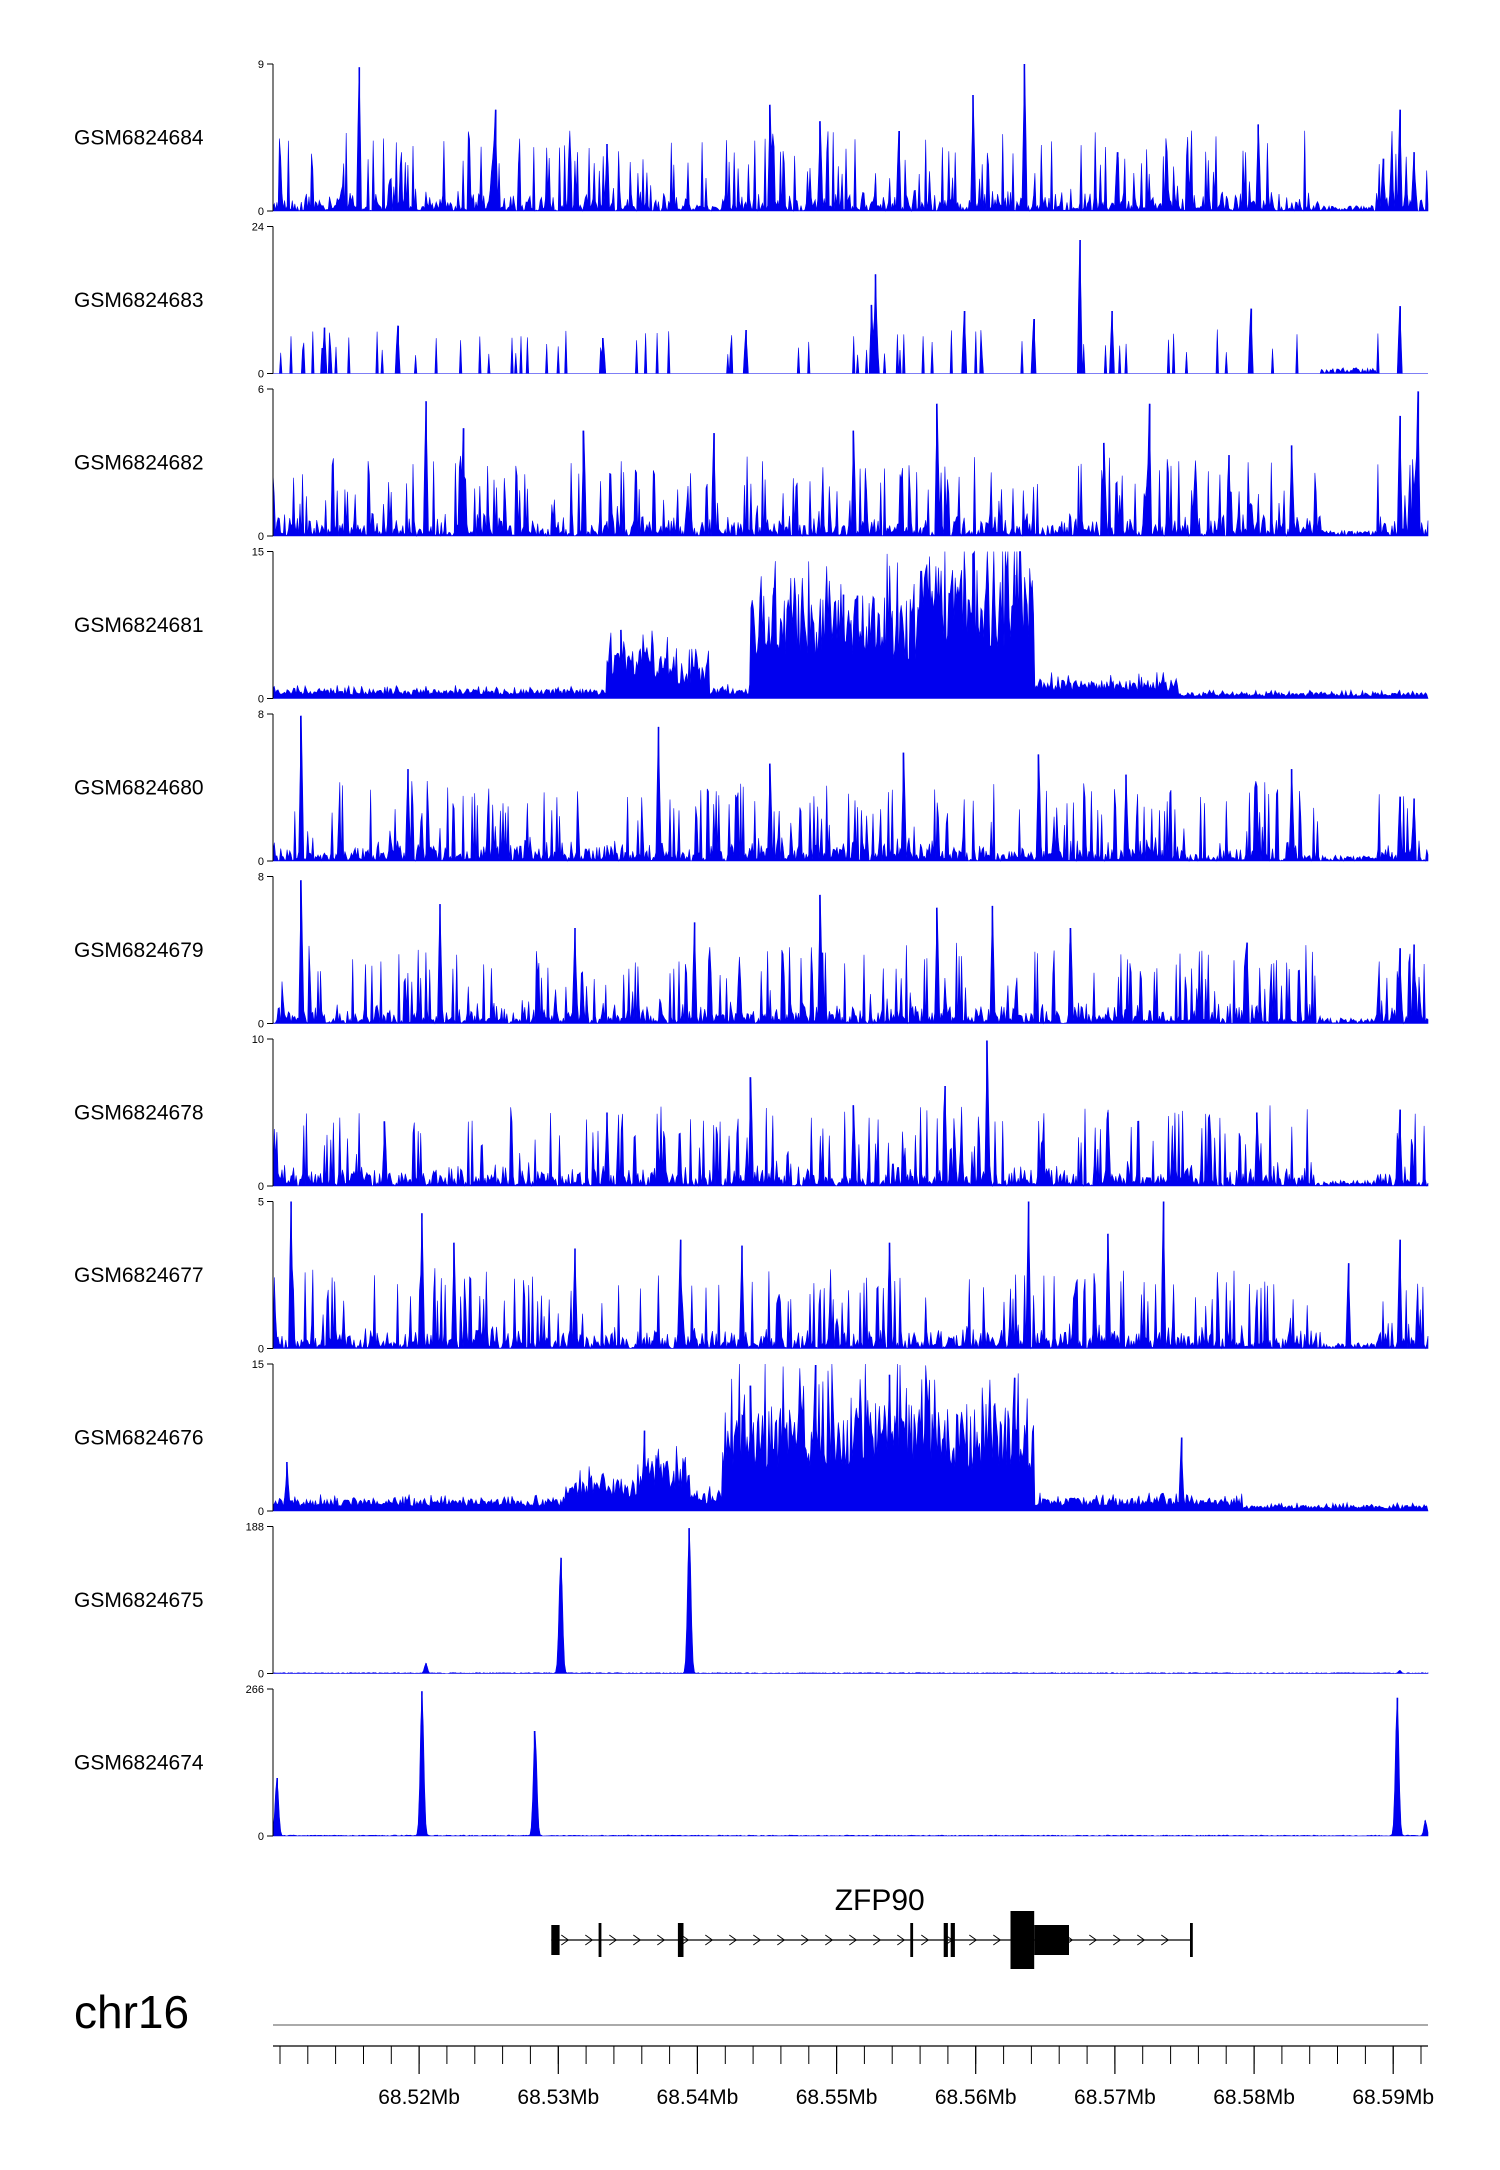  I want to click on y-axis-max-label: 6, so click(261, 390).